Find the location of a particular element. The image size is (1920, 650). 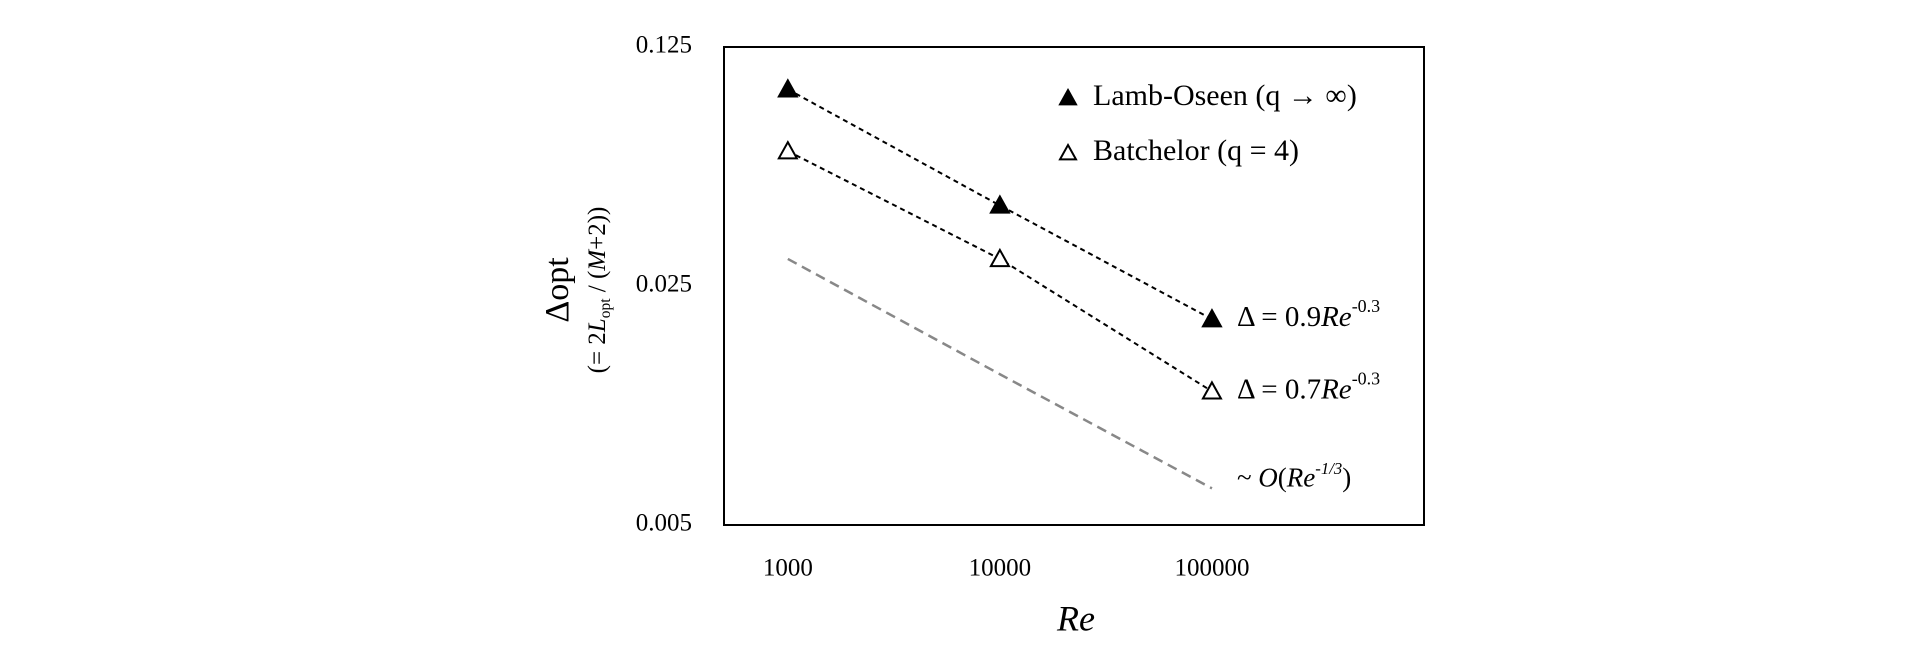

fit-label: Δ = 0.7Re-0.3 is located at coordinates (1308, 386).